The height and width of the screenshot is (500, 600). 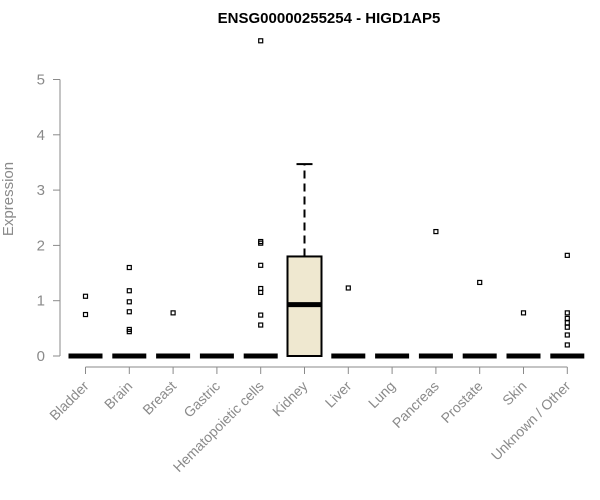 I want to click on box-liver, so click(x=348, y=322).